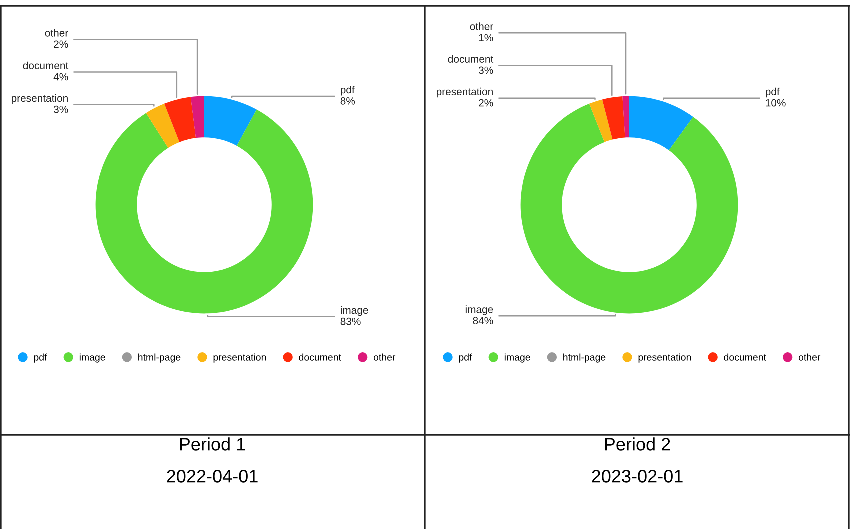  What do you see at coordinates (776, 103) in the screenshot?
I see `data-label: 10%` at bounding box center [776, 103].